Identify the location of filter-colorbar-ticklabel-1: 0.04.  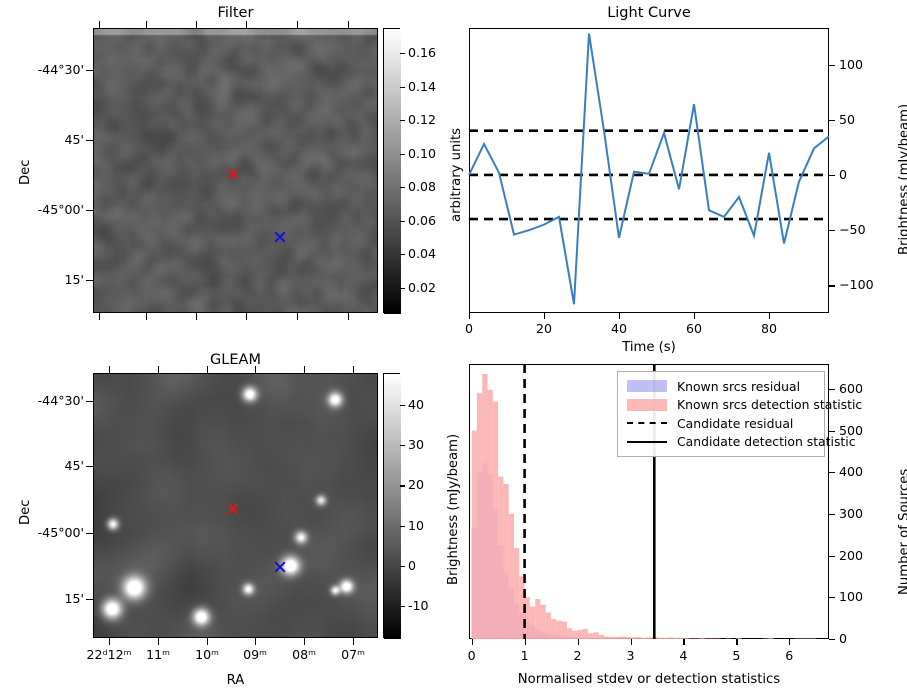
(422, 254).